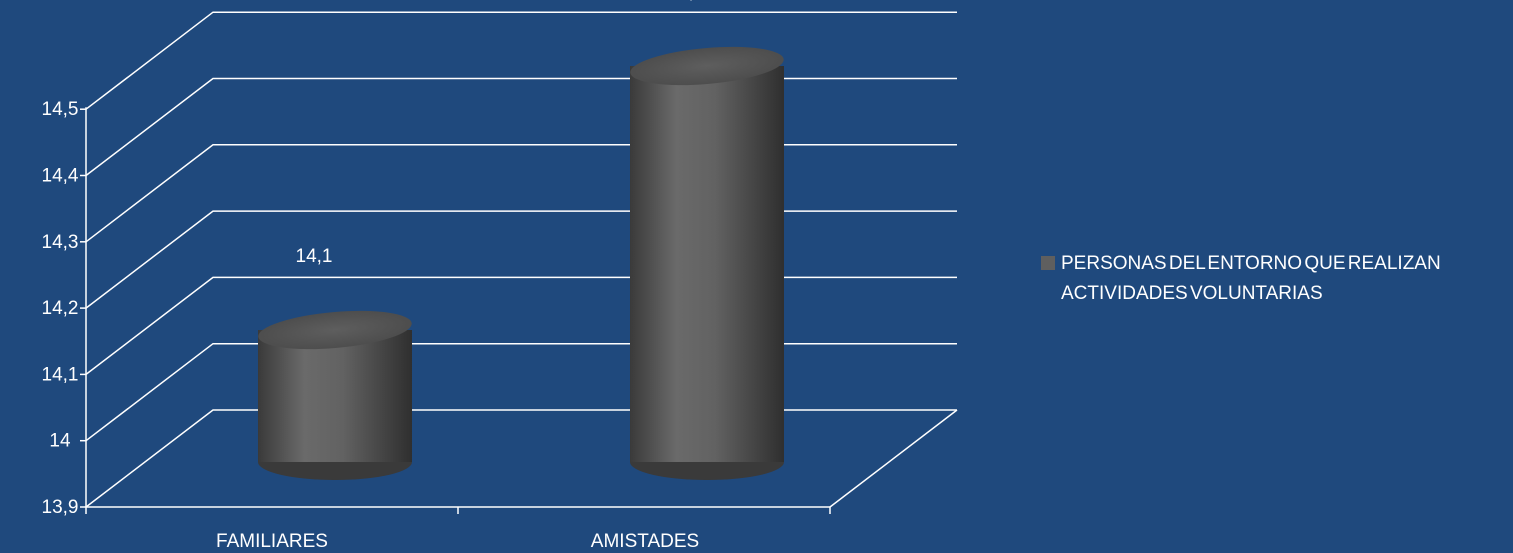 Image resolution: width=1513 pixels, height=553 pixels. What do you see at coordinates (707, 264) in the screenshot?
I see `bar-amistades` at bounding box center [707, 264].